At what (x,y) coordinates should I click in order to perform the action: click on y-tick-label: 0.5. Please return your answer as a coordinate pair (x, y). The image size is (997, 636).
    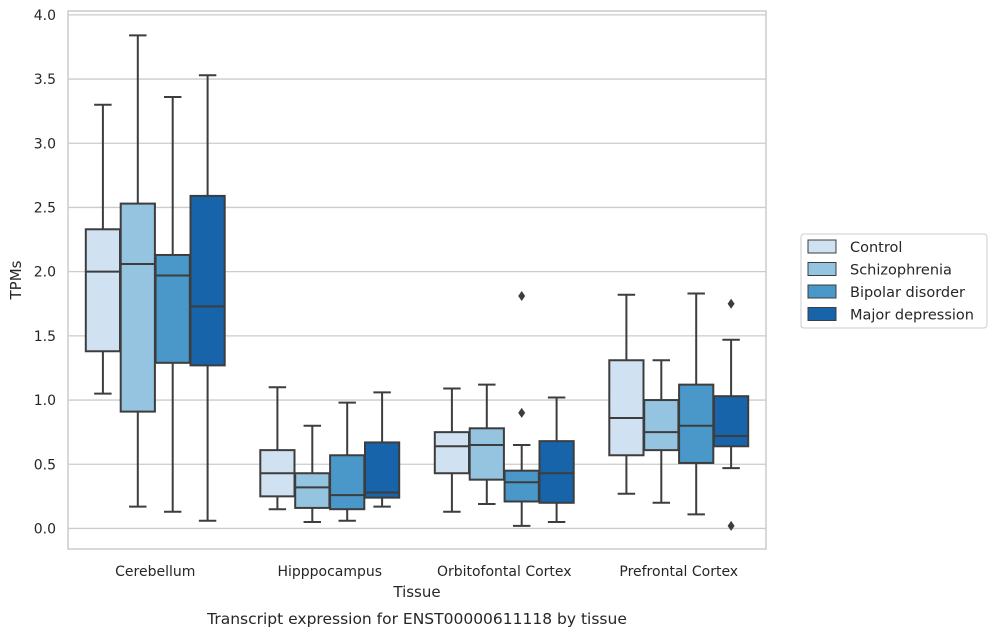
    Looking at the image, I should click on (45, 465).